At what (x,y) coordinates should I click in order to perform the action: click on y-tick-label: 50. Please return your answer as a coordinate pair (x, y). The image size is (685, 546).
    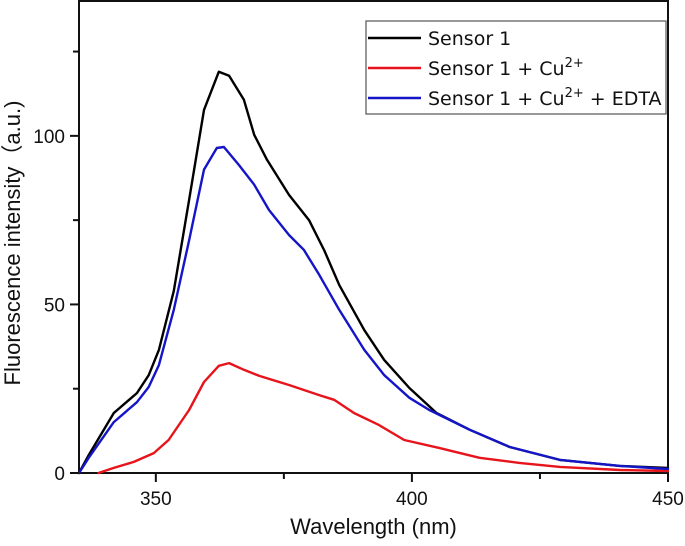
    Looking at the image, I should click on (54, 305).